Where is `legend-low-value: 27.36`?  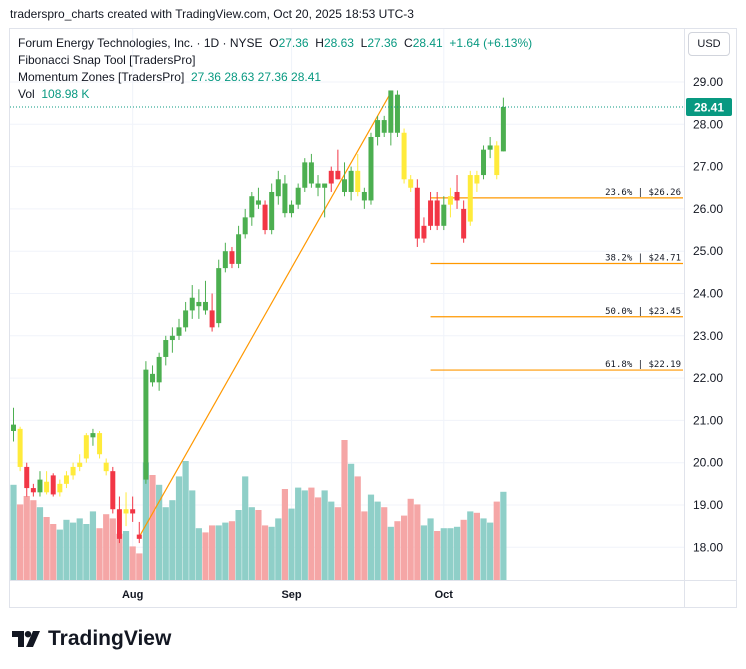
legend-low-value: 27.36 is located at coordinates (382, 43).